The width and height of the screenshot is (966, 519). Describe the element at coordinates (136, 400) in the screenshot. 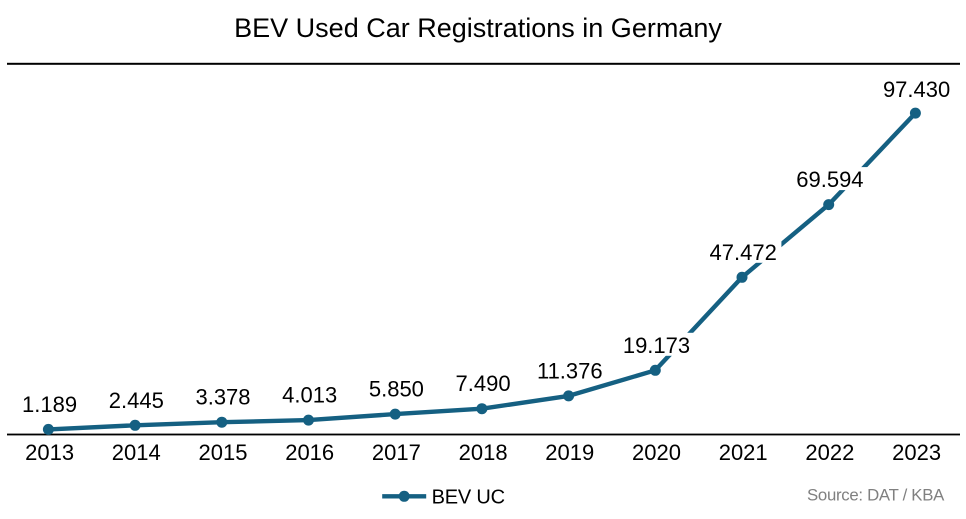

I see `svg-text: 2.445` at that location.